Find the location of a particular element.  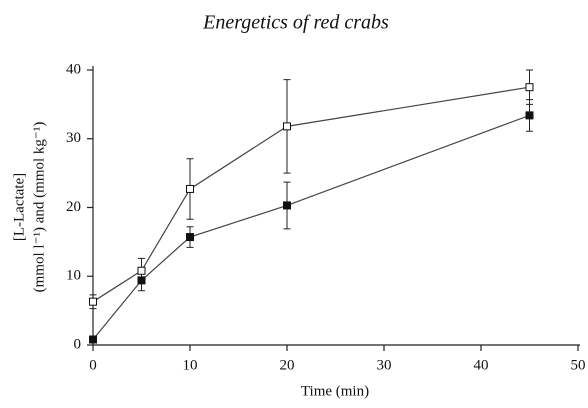

y-tick-label: 30 is located at coordinates (73, 138).